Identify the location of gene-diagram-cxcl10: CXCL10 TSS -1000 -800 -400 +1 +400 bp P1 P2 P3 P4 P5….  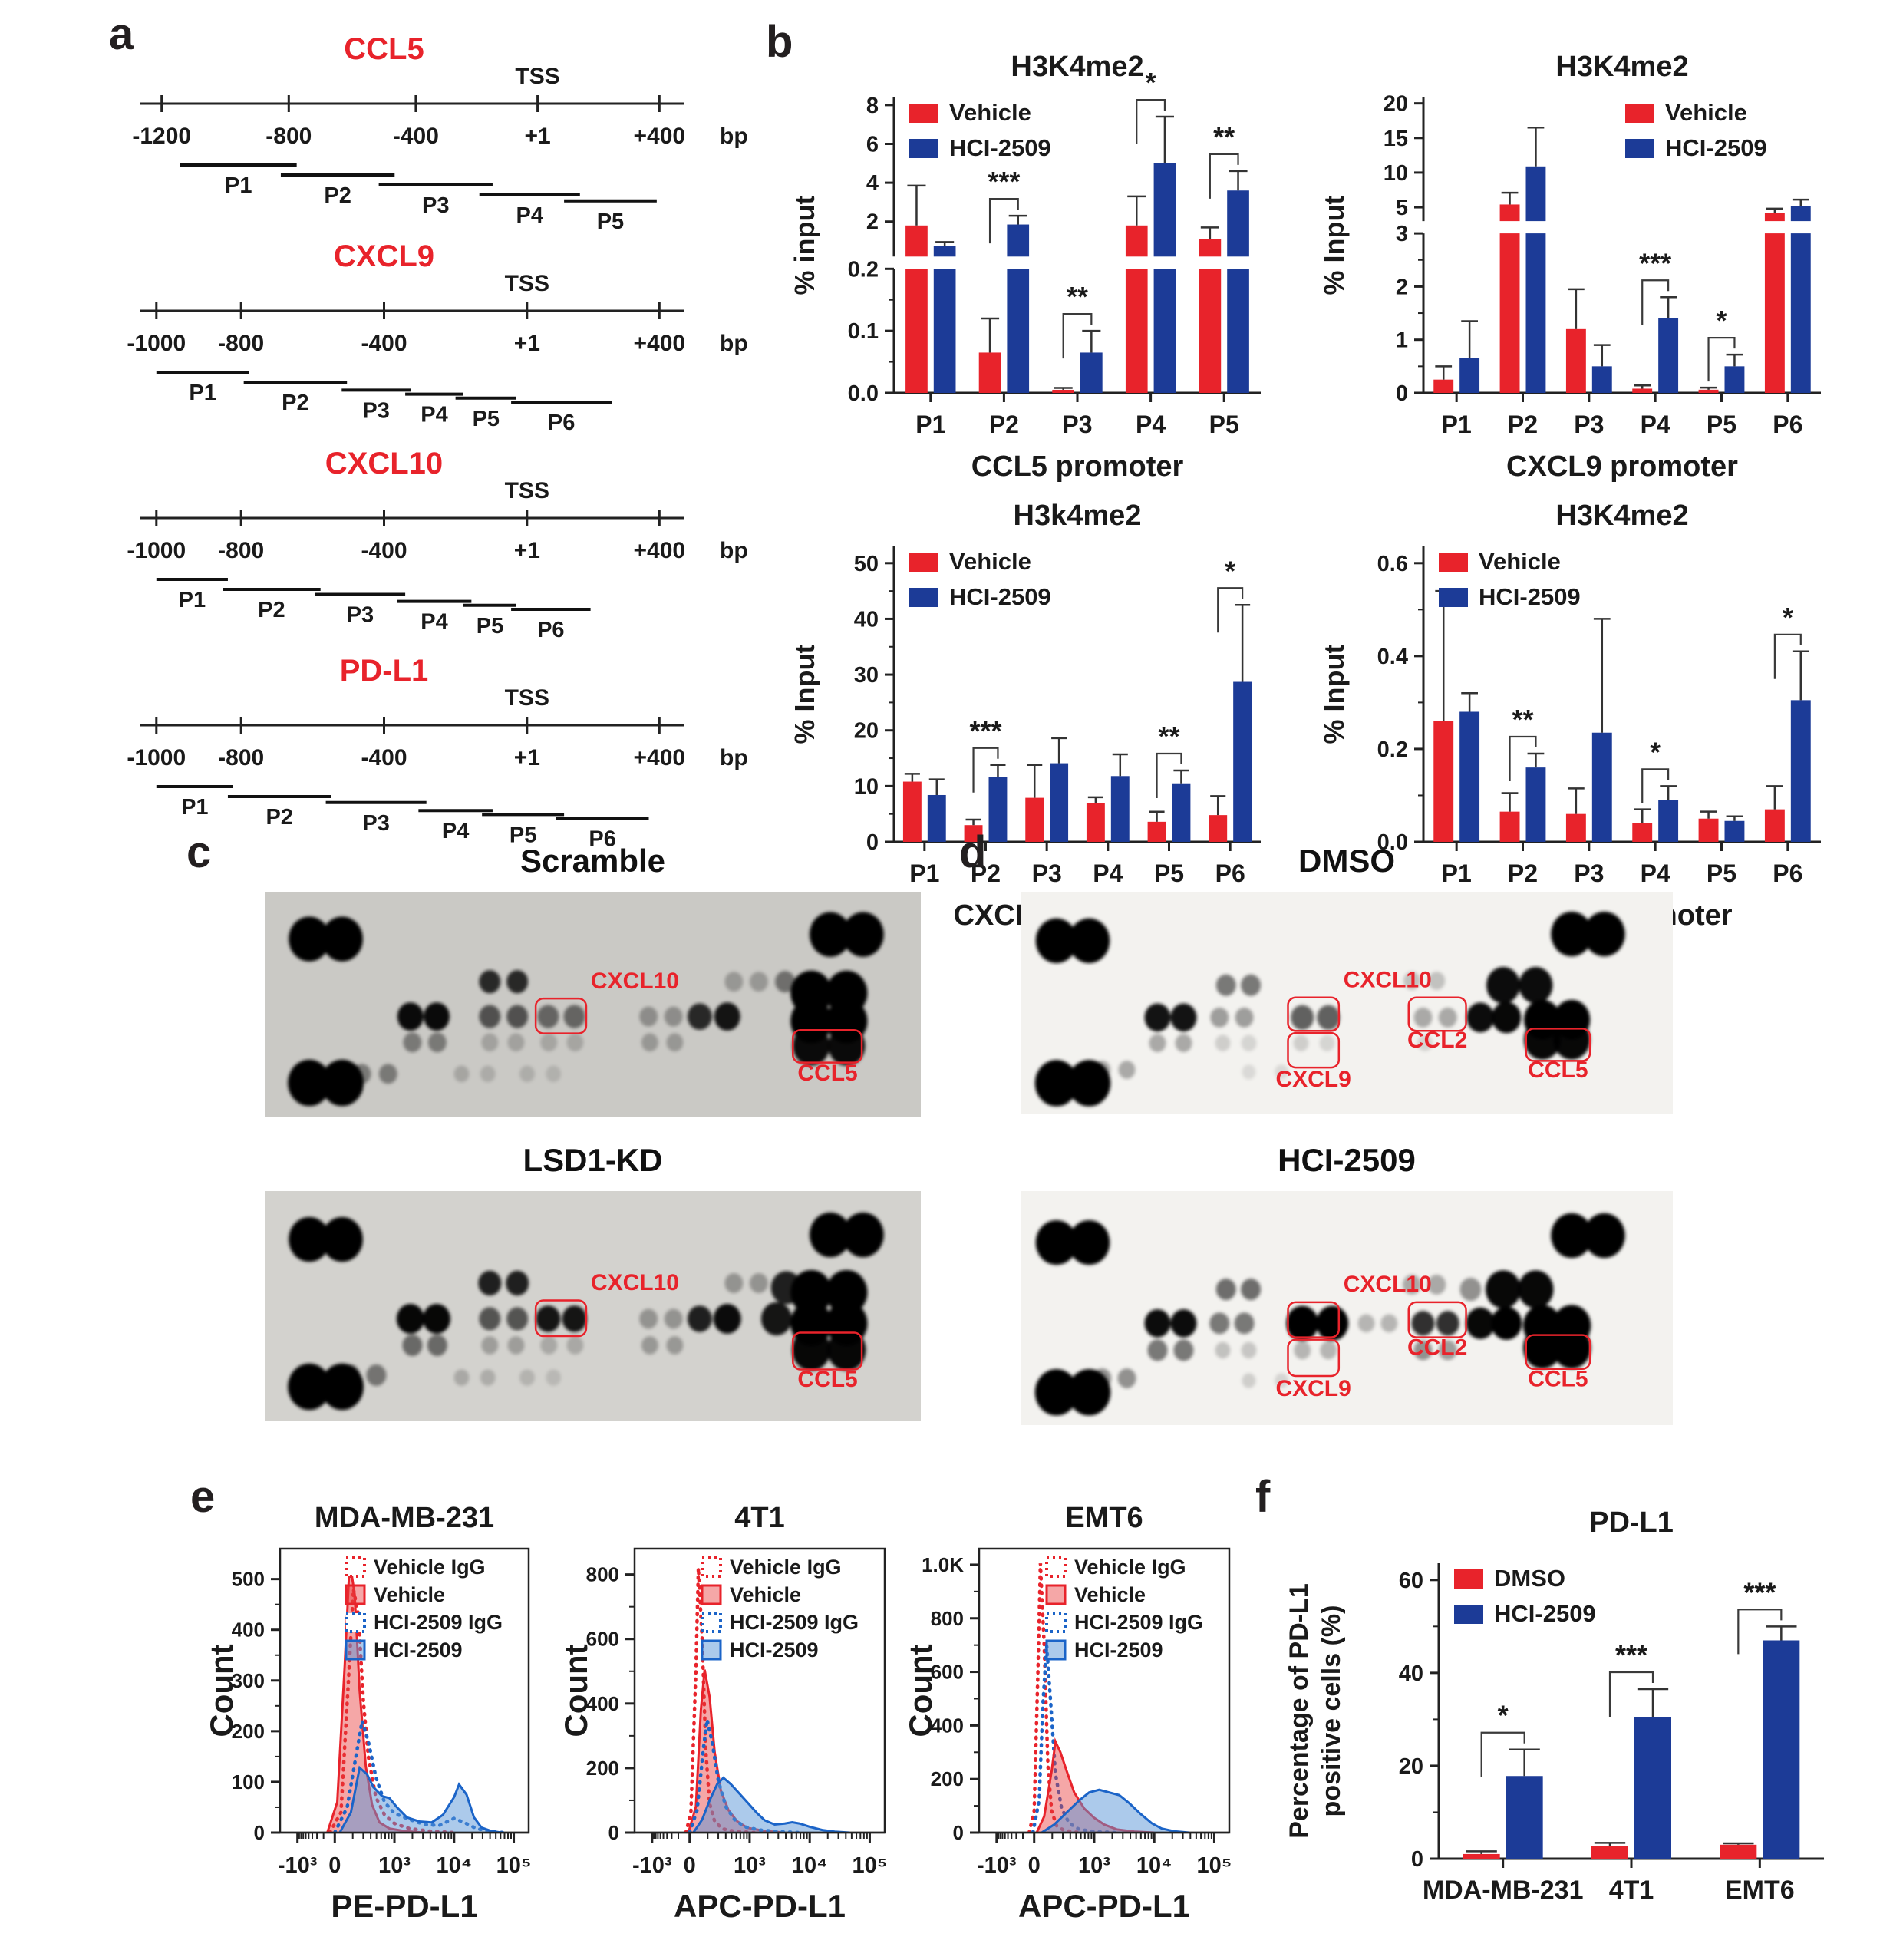
(437, 544).